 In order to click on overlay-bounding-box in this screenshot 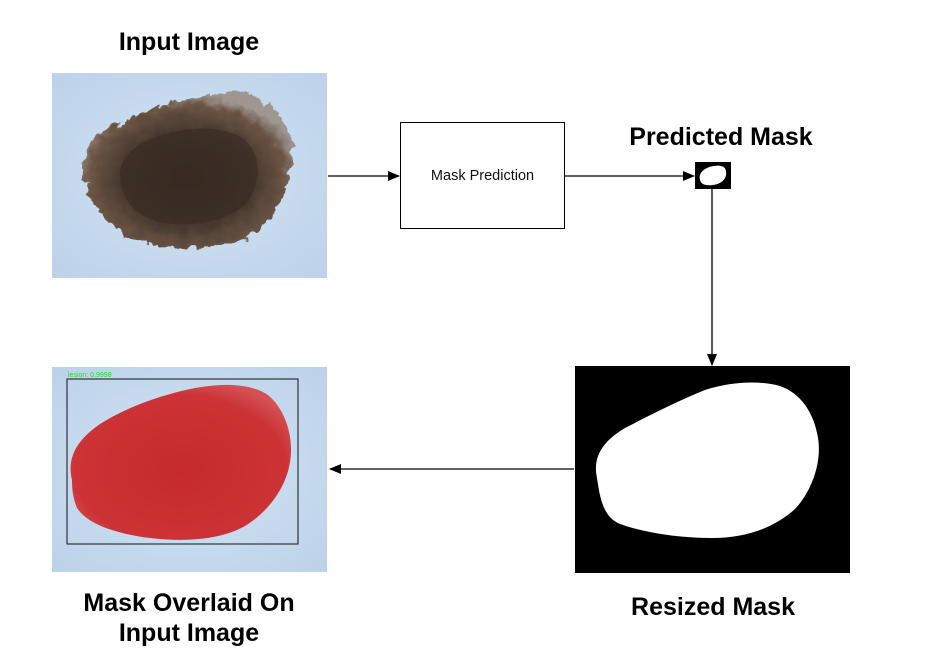, I will do `click(182, 461)`.